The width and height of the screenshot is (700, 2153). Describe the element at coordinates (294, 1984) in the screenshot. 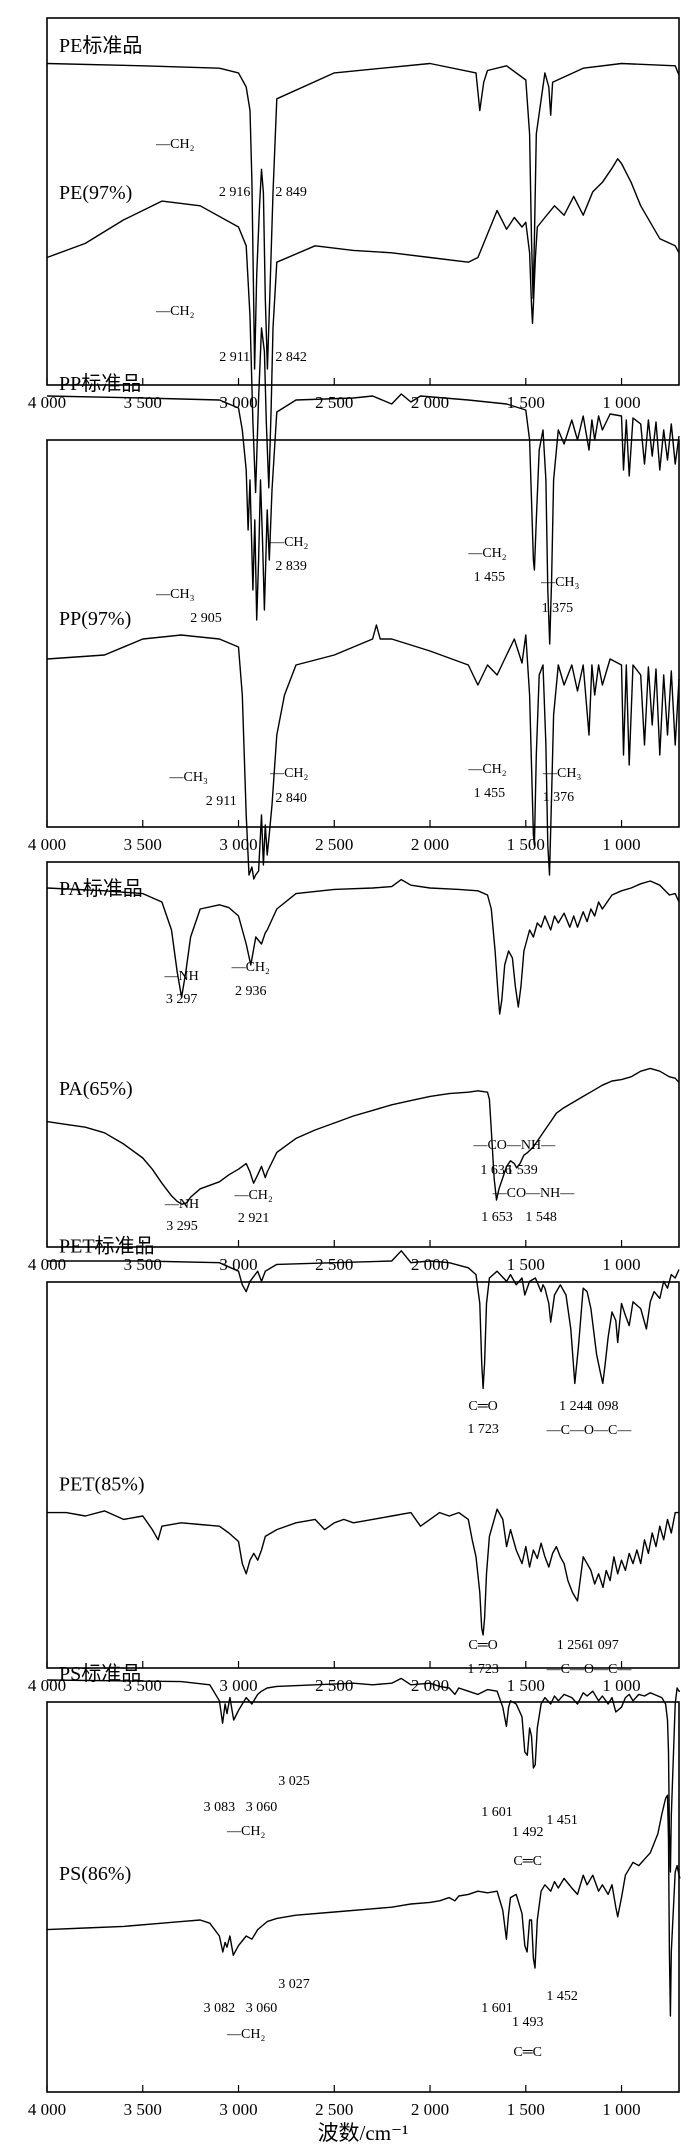

I see `peak-annotation: 3 027` at that location.